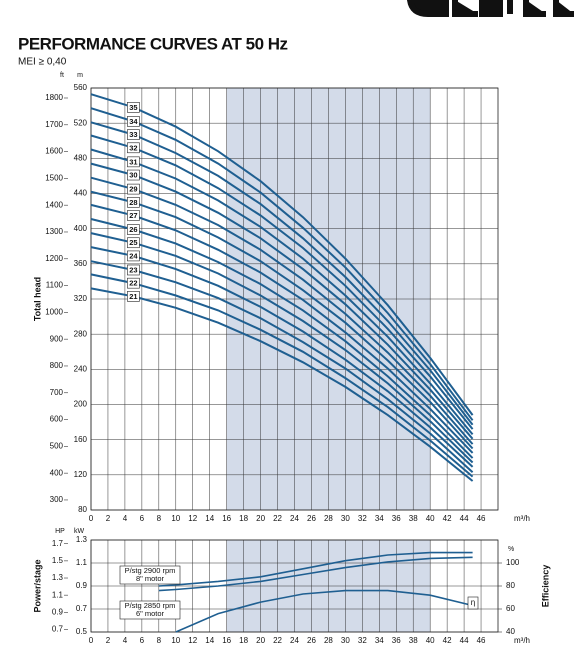 The width and height of the screenshot is (574, 653). I want to click on y-outer-tick-label: 1800, so click(54, 97).